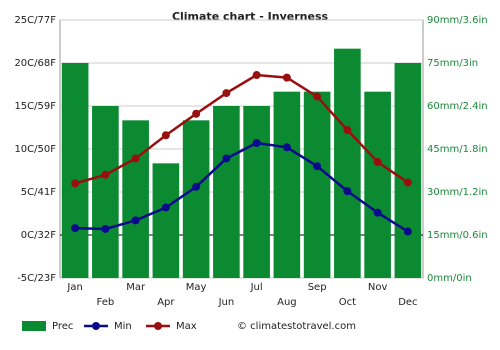 The width and height of the screenshot is (500, 350). What do you see at coordinates (457, 192) in the screenshot?
I see `y2-tick-label: 30mm/1.2in` at bounding box center [457, 192].